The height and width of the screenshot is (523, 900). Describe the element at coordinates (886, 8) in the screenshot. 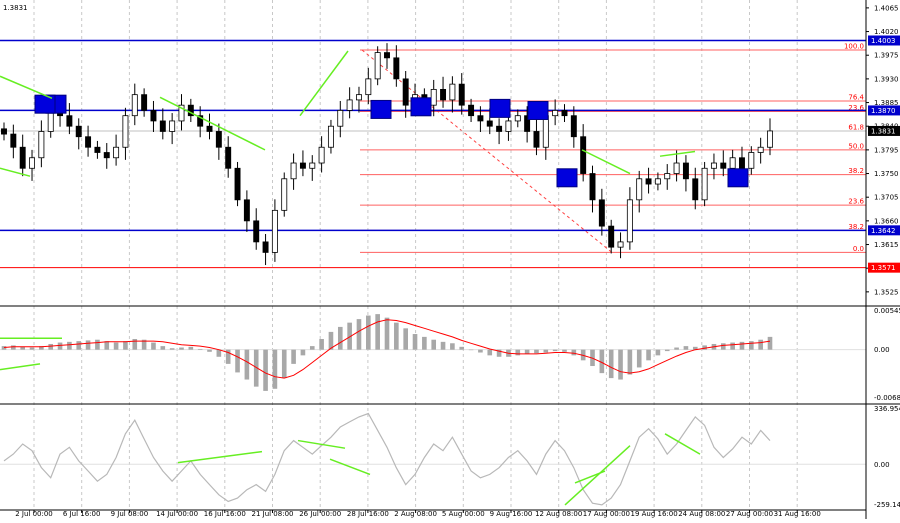

I see `price-tick-label: 1.4065` at that location.